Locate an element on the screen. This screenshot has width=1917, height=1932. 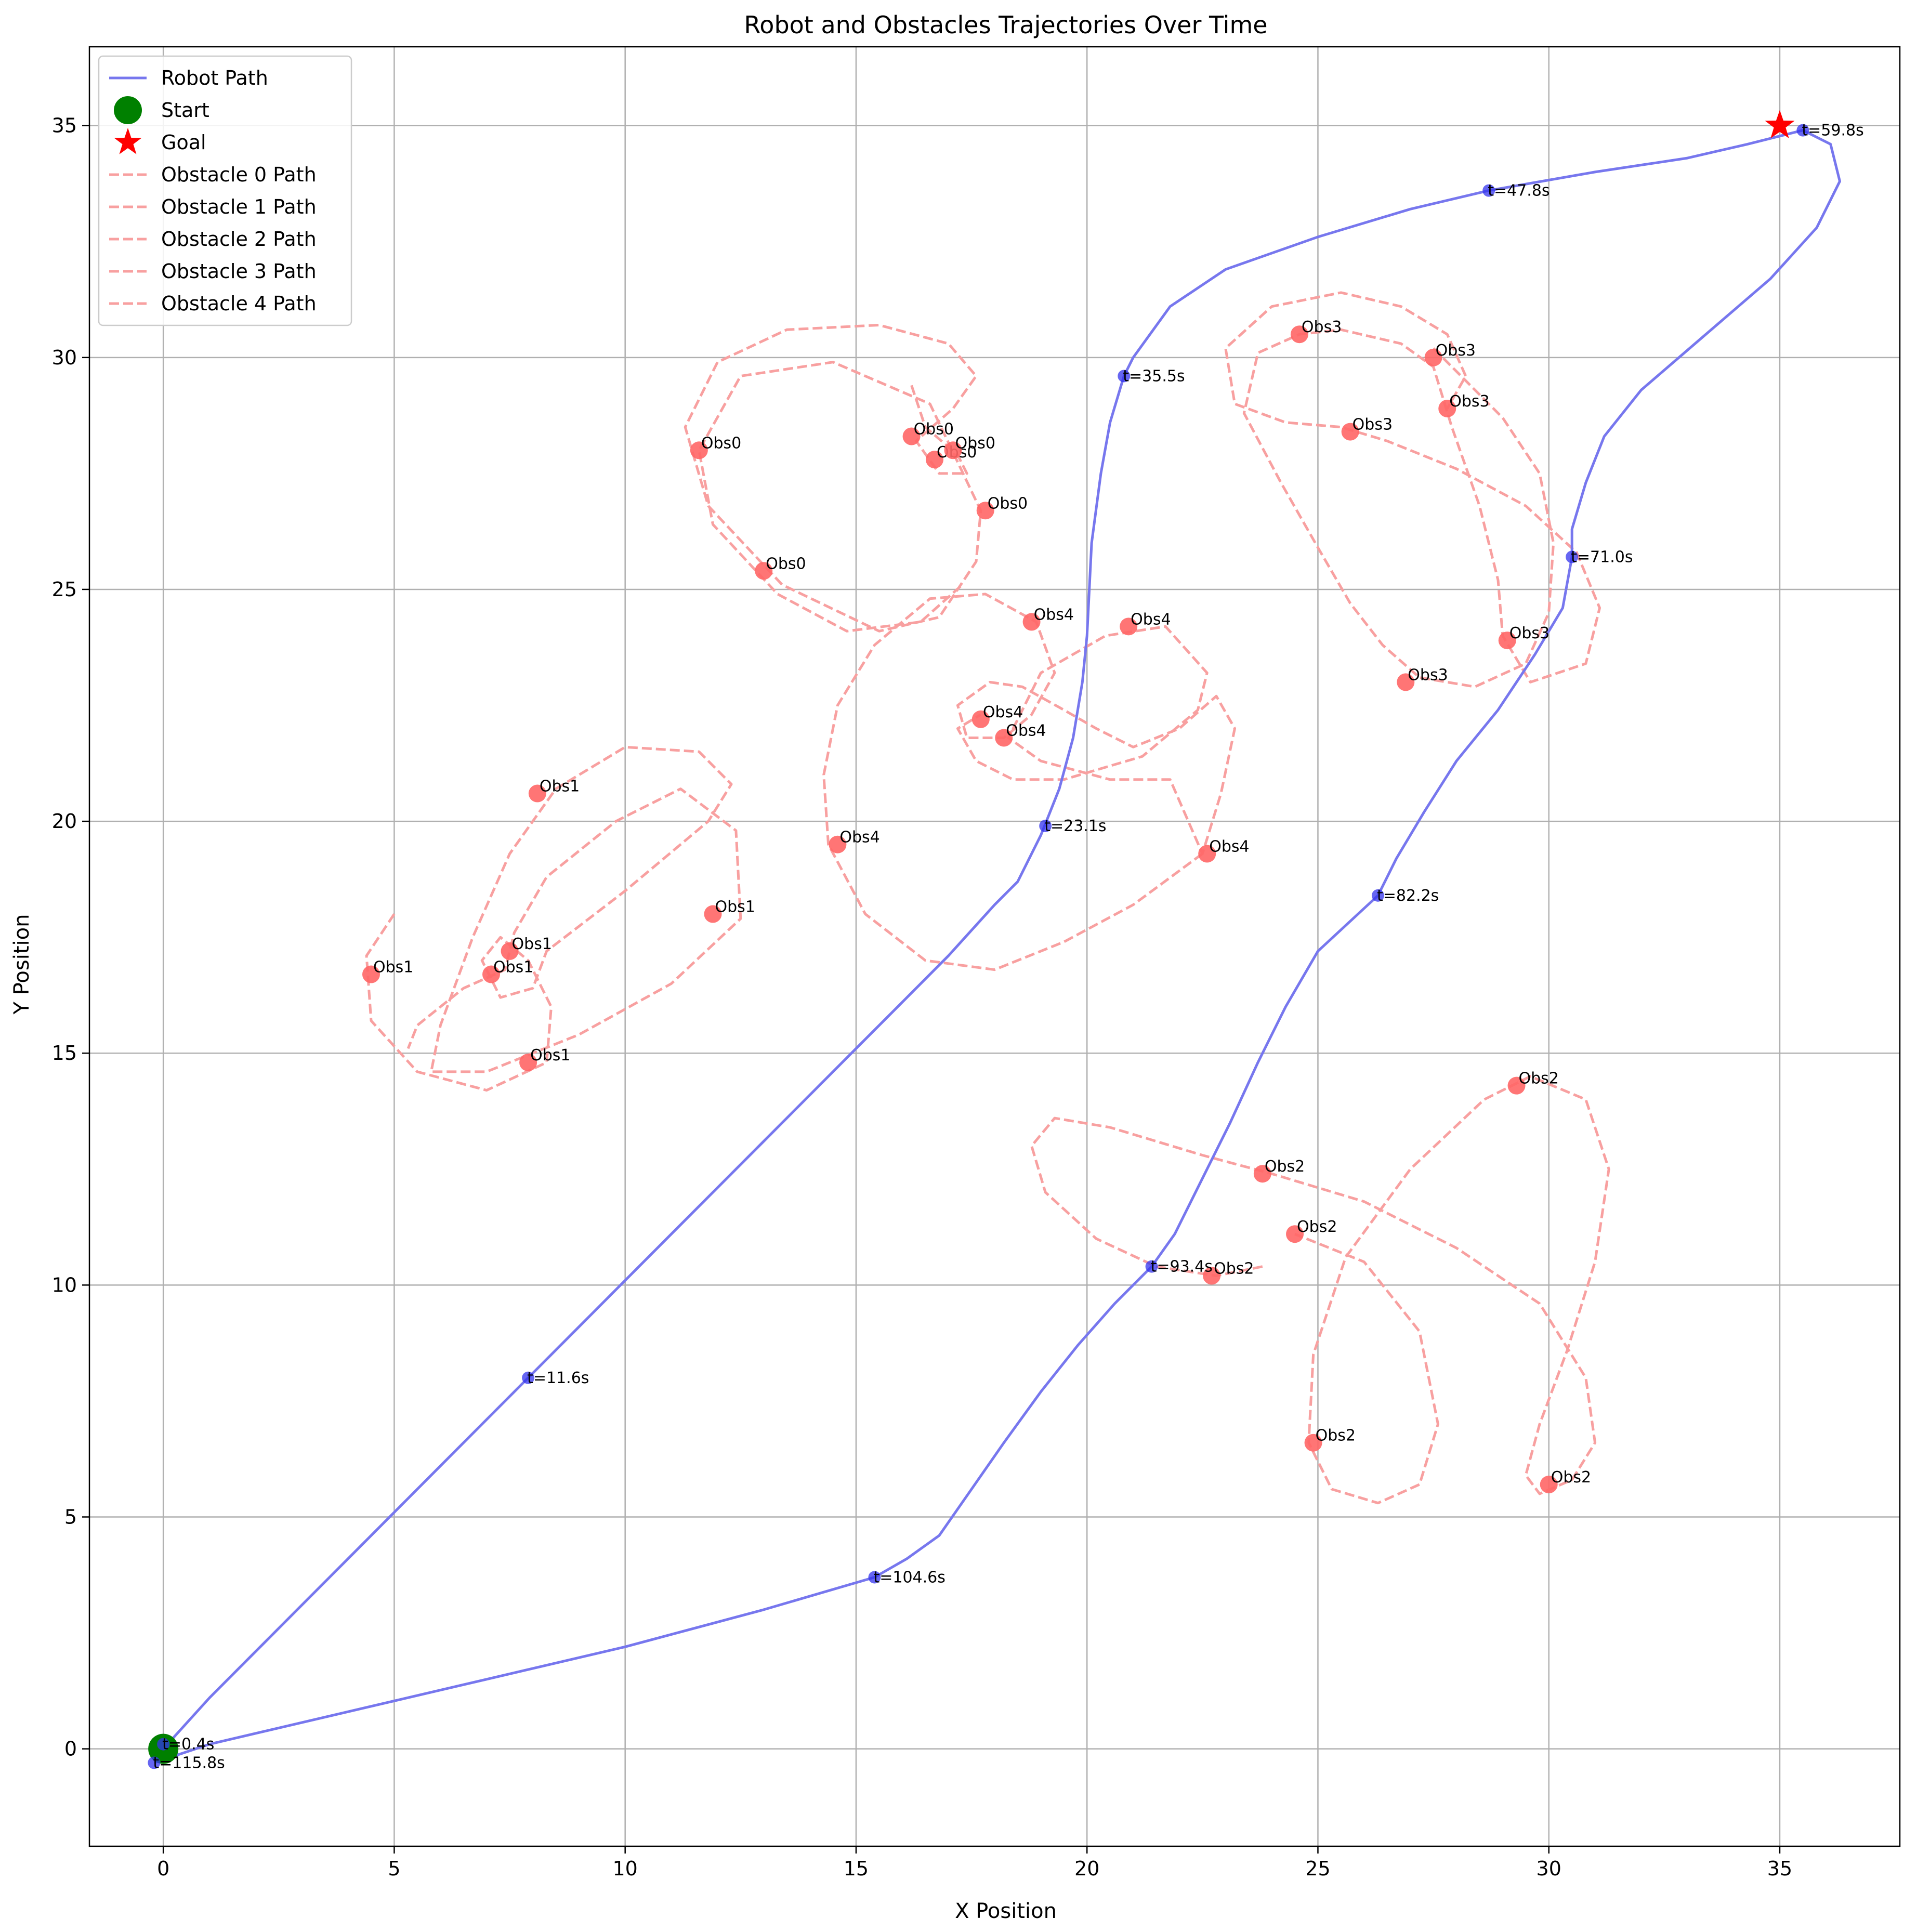
time-label: t=35.5s is located at coordinates (1154, 376).